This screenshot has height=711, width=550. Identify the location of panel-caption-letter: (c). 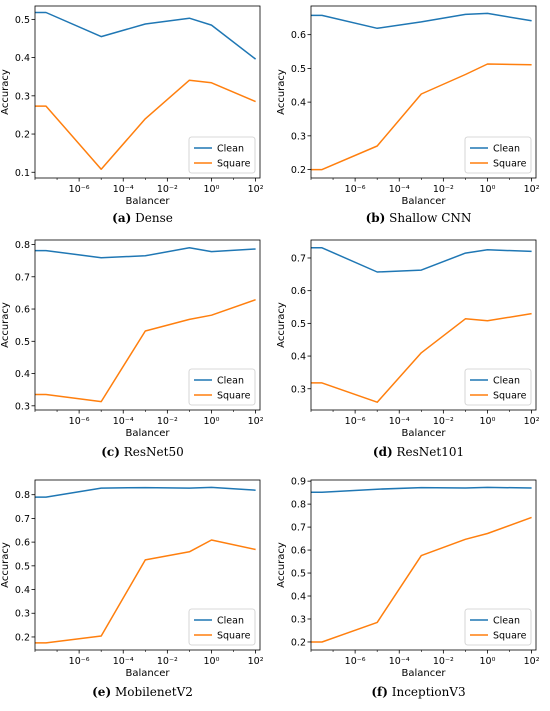
(110, 452).